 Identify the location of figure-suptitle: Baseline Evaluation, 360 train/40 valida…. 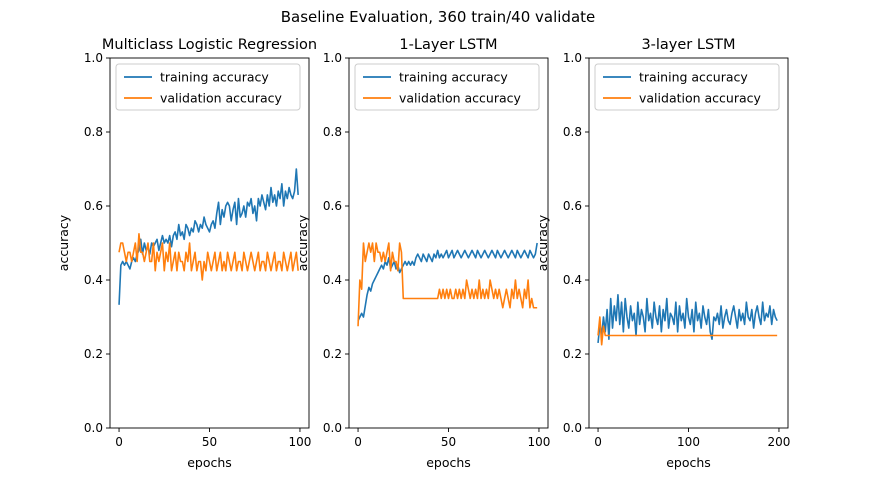
(438, 17).